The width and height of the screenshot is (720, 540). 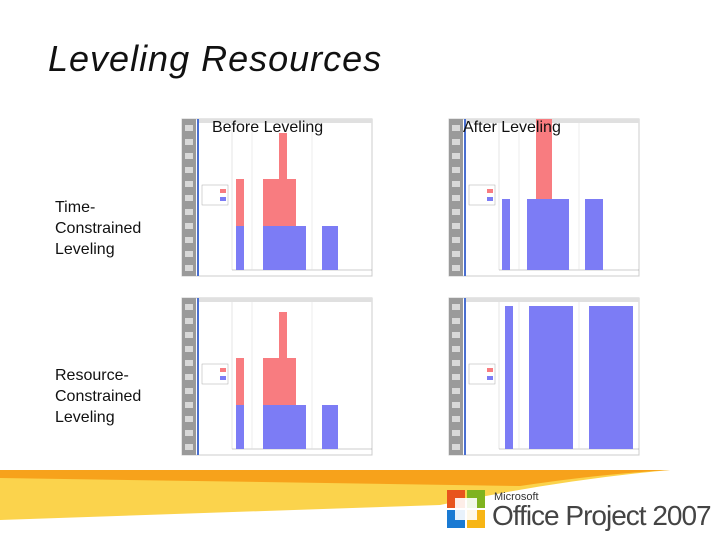 I want to click on office-logo-icon, so click(x=466, y=509).